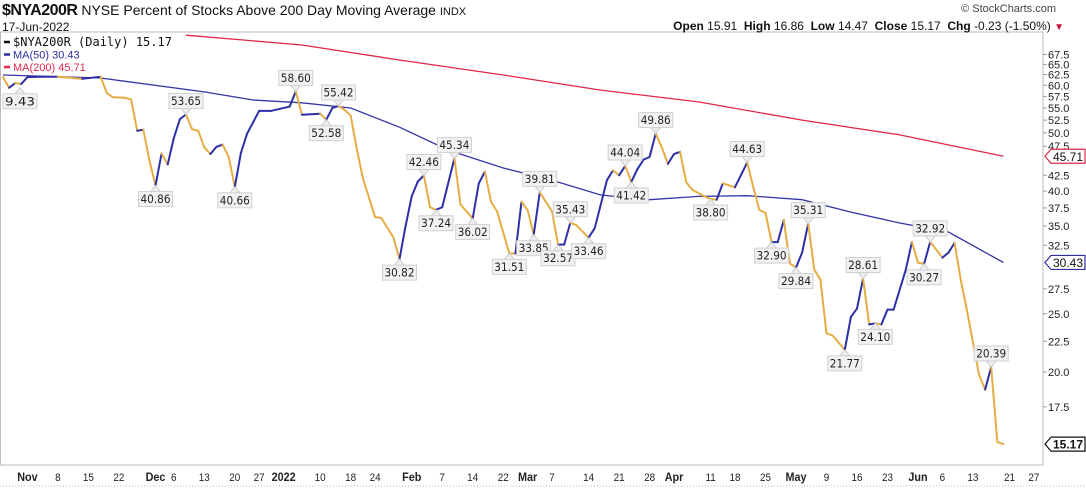 Image resolution: width=1086 pixels, height=488 pixels. What do you see at coordinates (46, 56) in the screenshot?
I see `legend-entry: MA(50) 30.43` at bounding box center [46, 56].